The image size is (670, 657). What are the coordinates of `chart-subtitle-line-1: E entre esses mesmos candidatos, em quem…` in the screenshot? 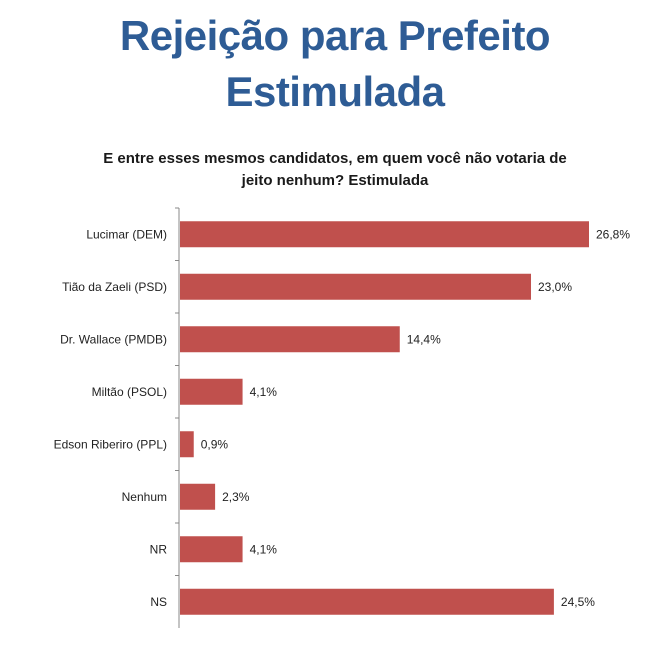 It's located at (335, 158).